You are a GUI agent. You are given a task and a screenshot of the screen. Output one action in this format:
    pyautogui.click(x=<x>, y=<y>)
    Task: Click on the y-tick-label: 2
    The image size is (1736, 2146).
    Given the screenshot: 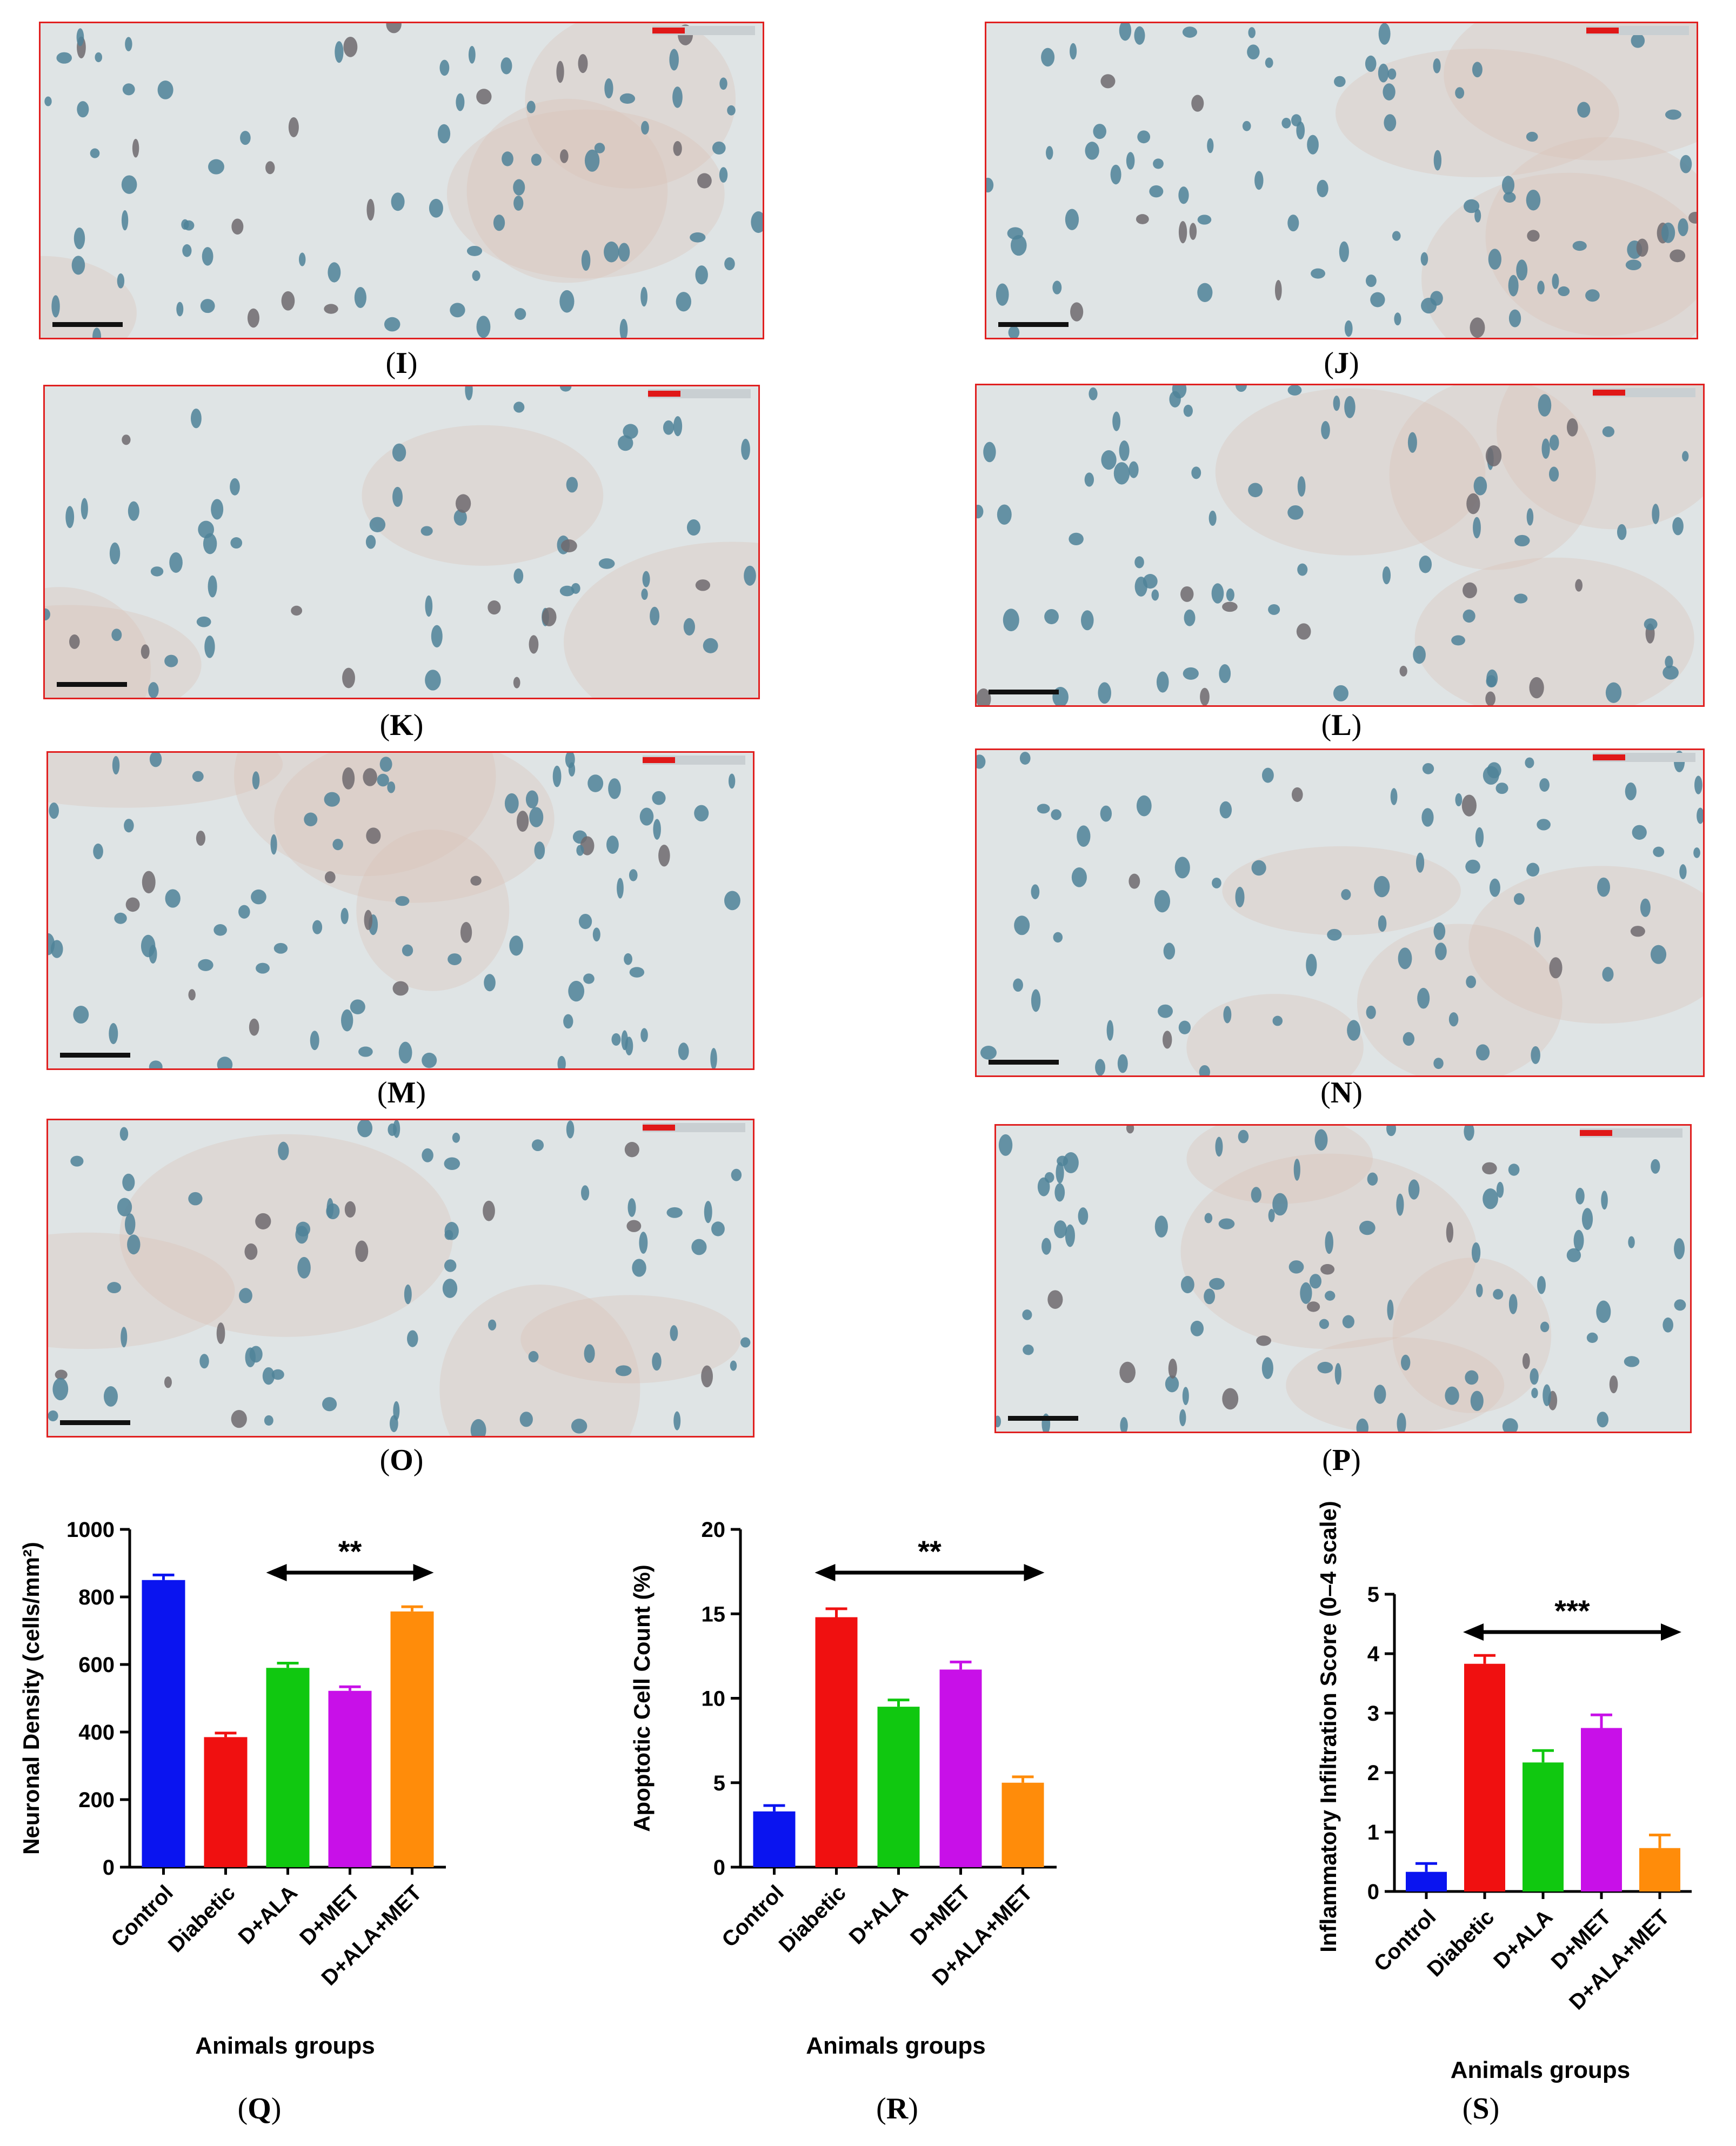 What is the action you would take?
    pyautogui.click(x=1373, y=1773)
    